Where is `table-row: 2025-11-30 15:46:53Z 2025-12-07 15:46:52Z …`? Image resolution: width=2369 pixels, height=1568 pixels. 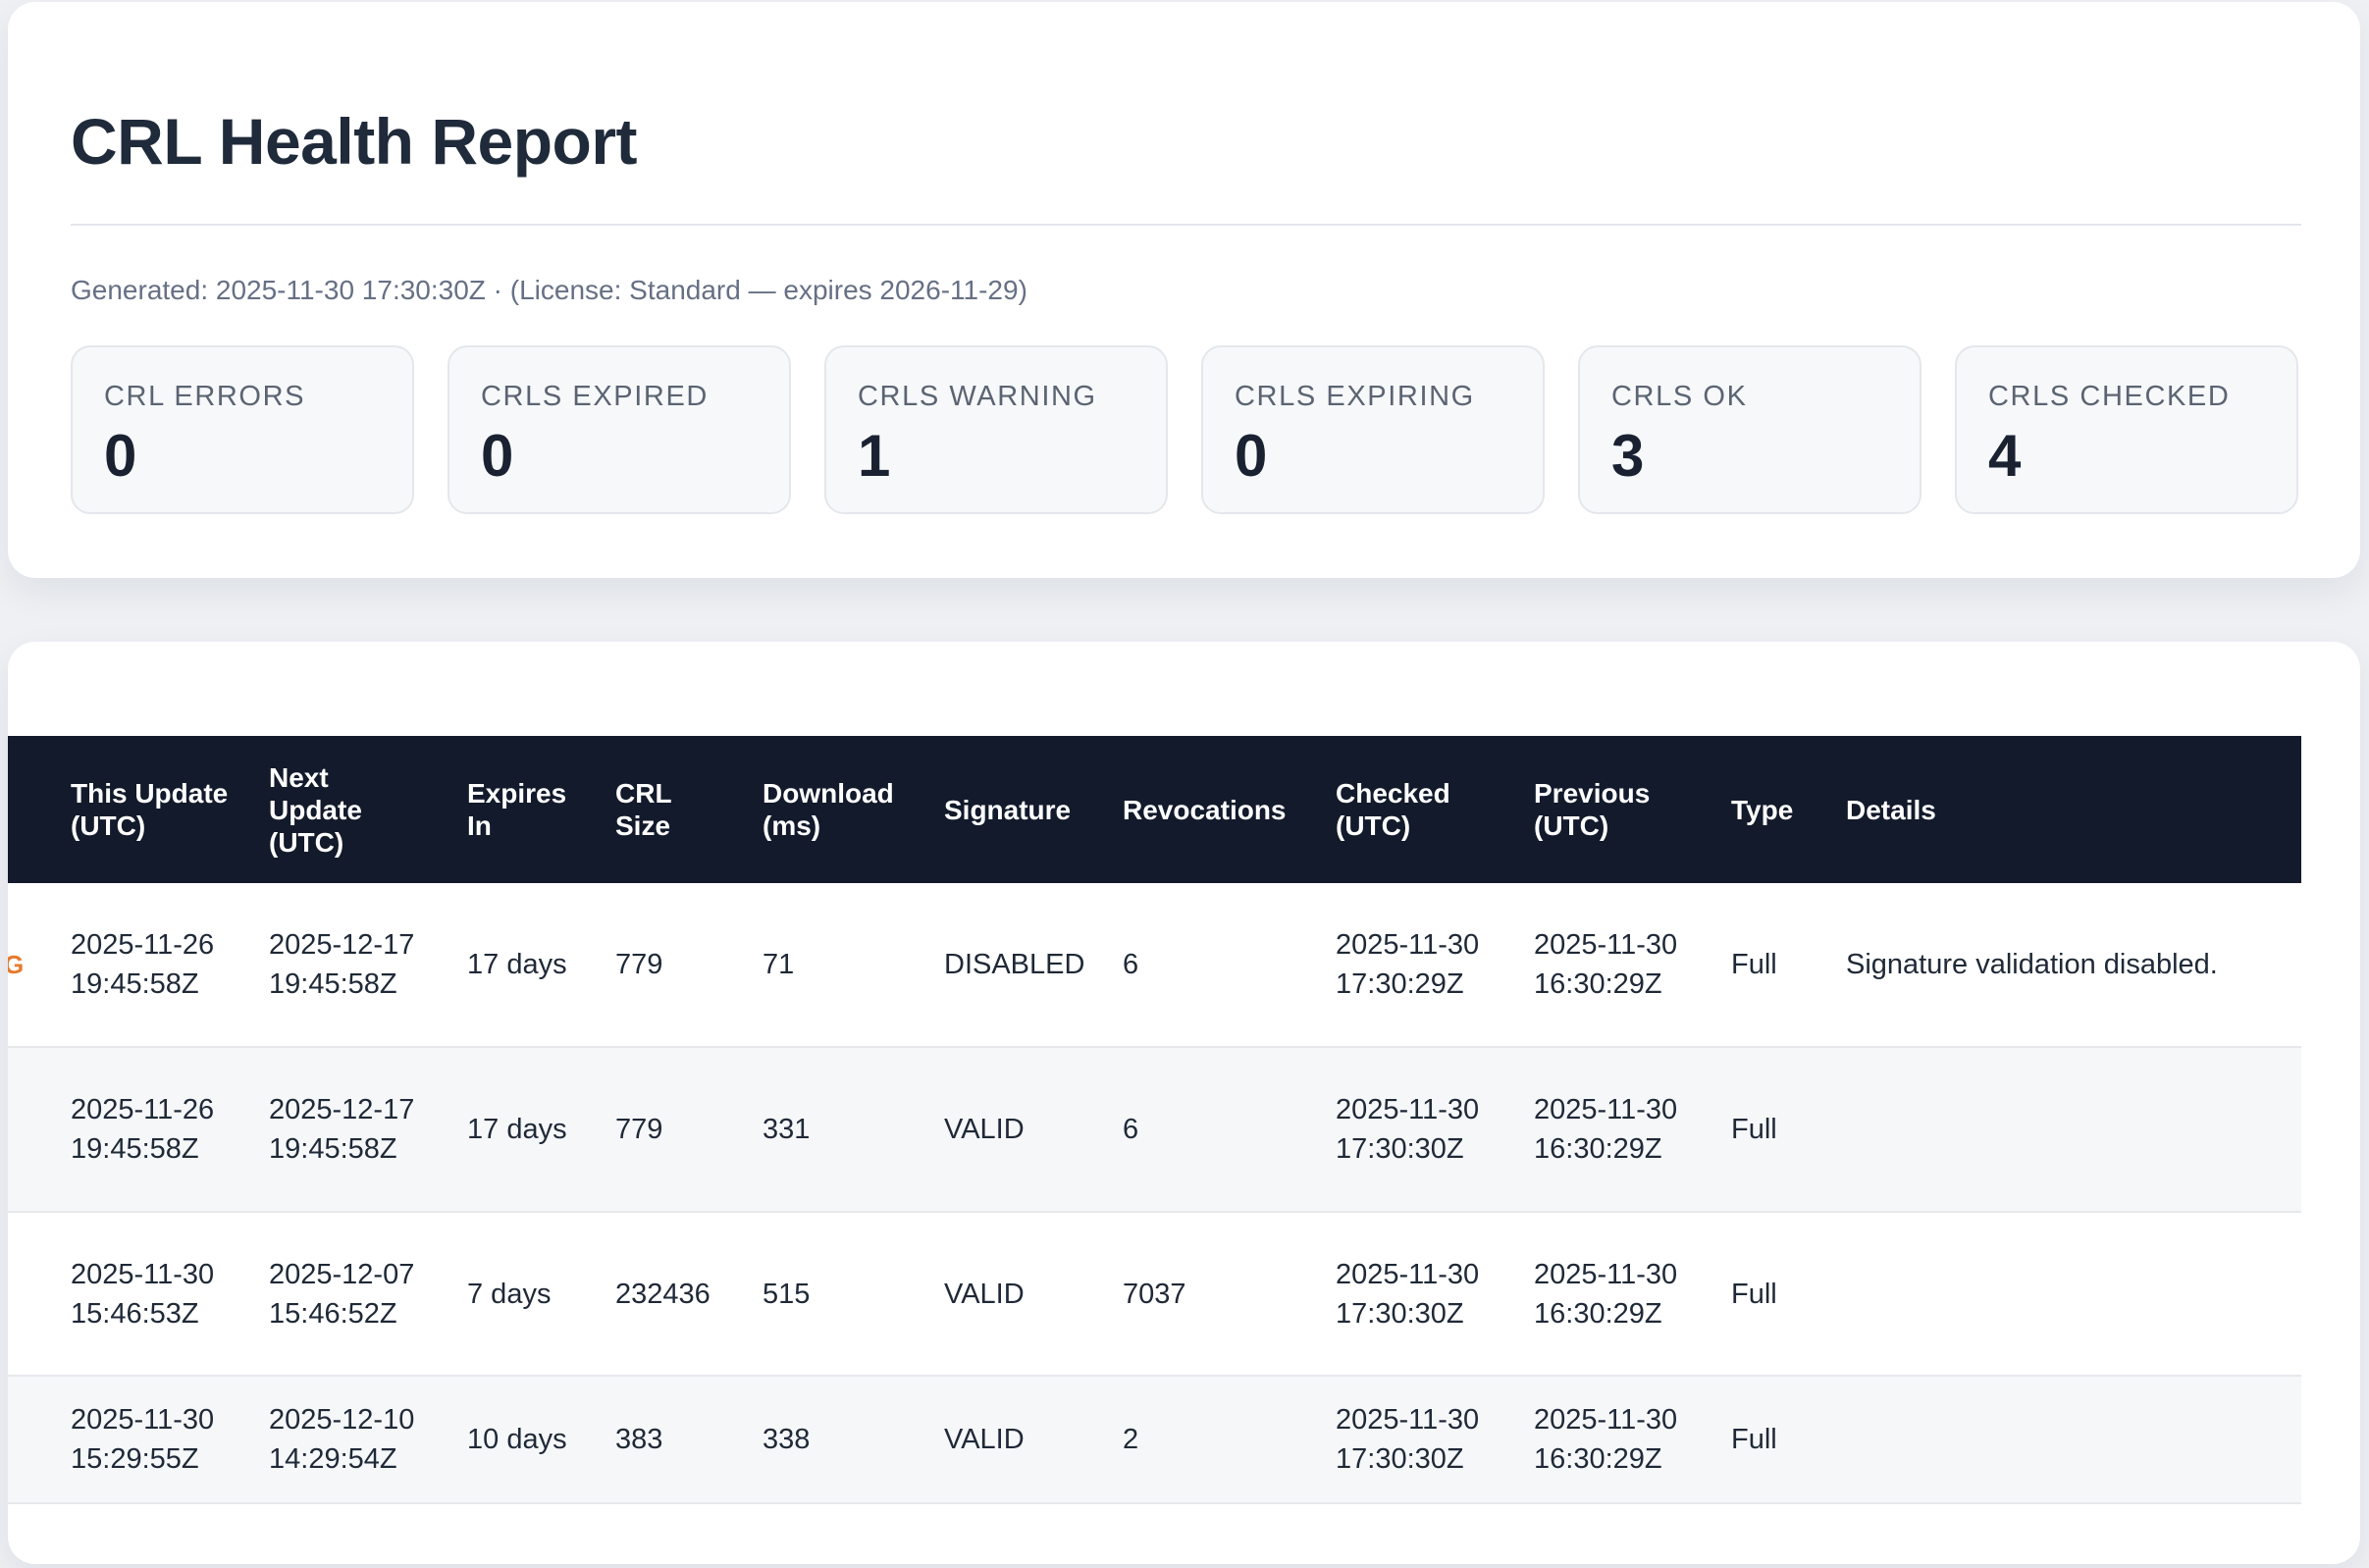 table-row: 2025-11-30 15:46:53Z 2025-12-07 15:46:52Z … is located at coordinates (1154, 1294).